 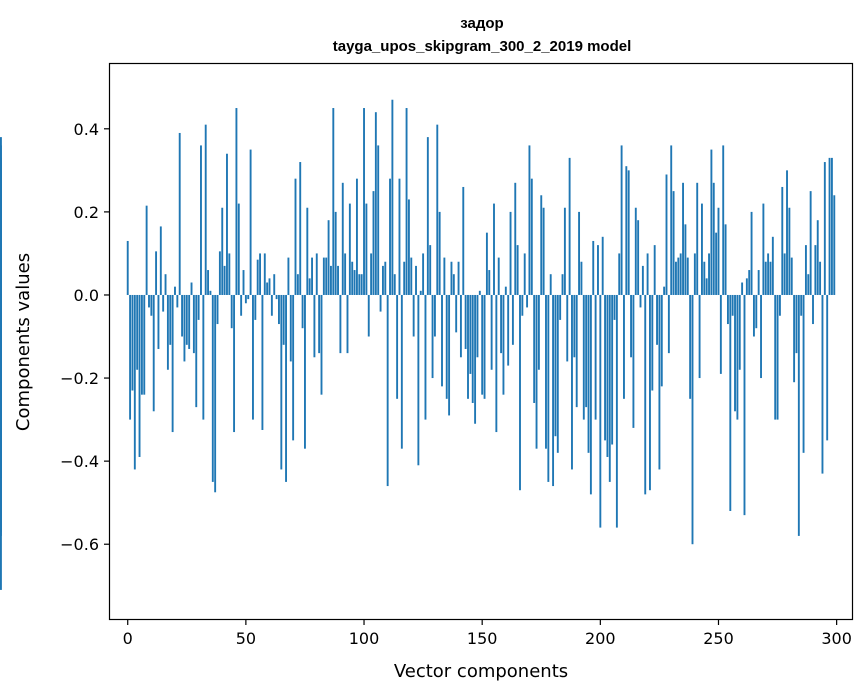 I want to click on chart-title: задор, so click(x=481, y=23).